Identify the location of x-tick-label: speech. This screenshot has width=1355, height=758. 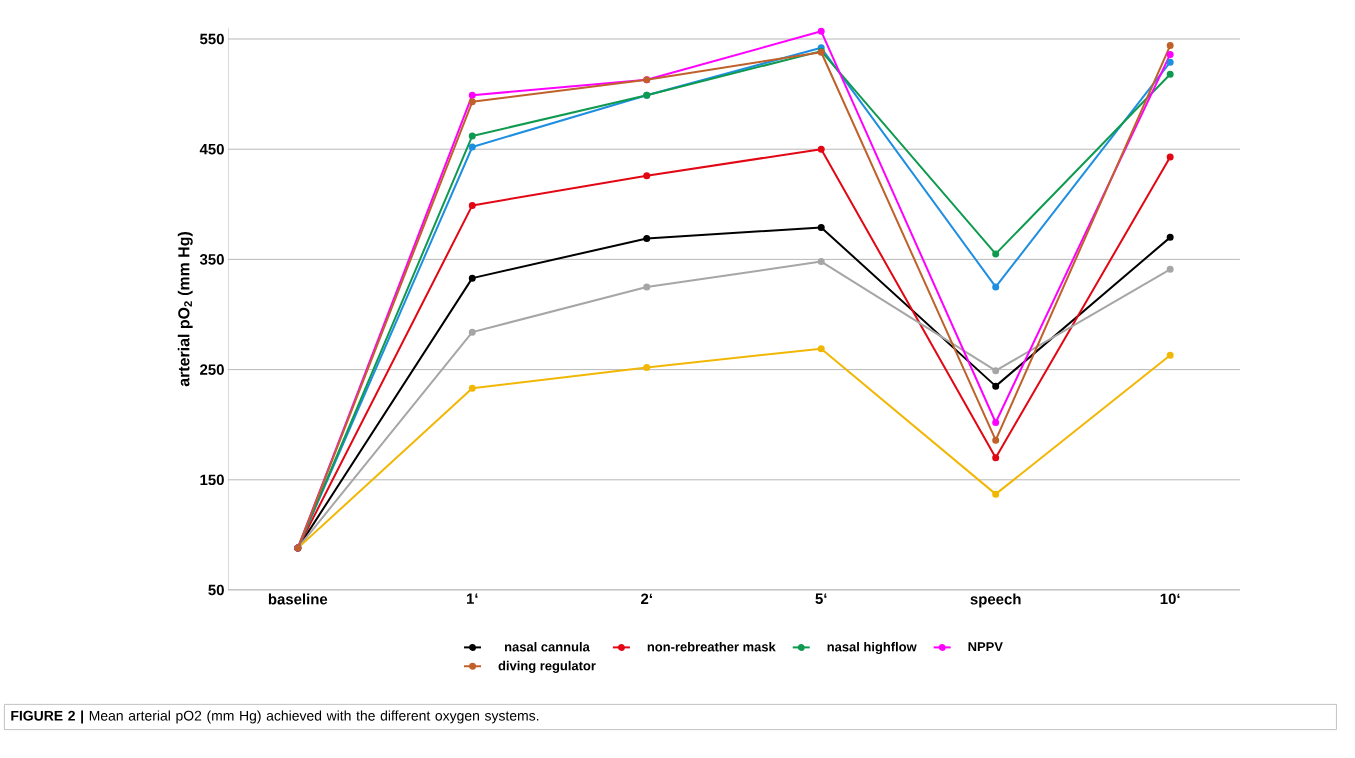
(995, 600).